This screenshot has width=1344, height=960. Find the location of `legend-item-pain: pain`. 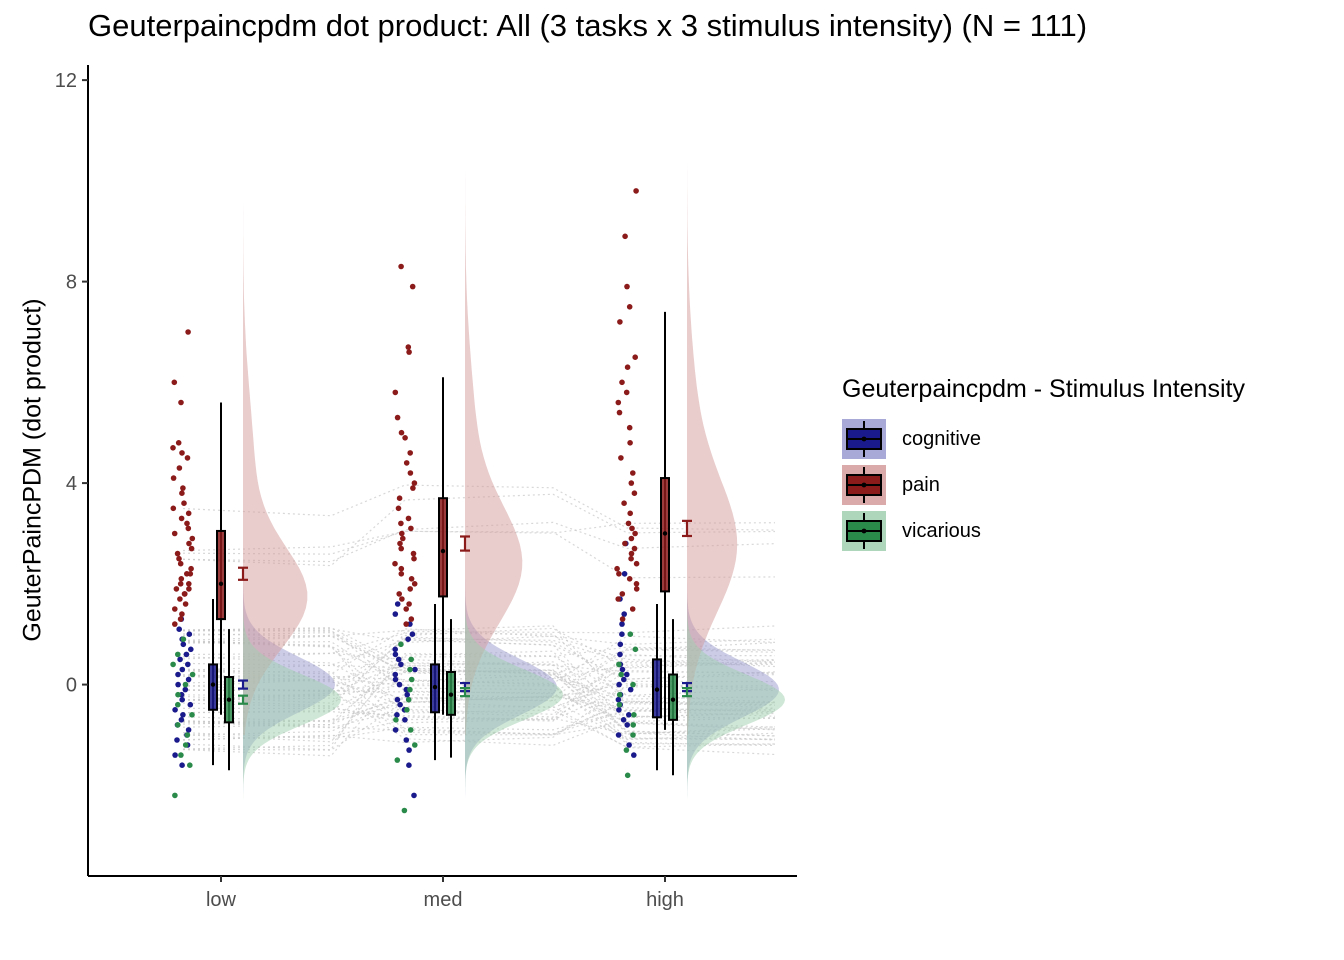

legend-item-pain: pain is located at coordinates (1043, 485).